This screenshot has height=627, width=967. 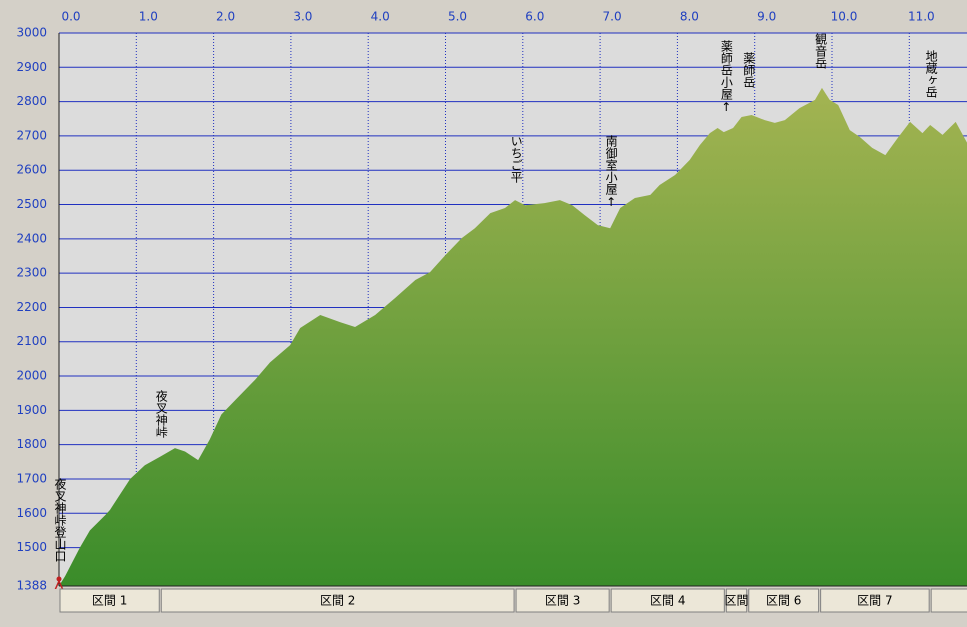 What do you see at coordinates (457, 17) in the screenshot?
I see `x-tick-label: 5.0` at bounding box center [457, 17].